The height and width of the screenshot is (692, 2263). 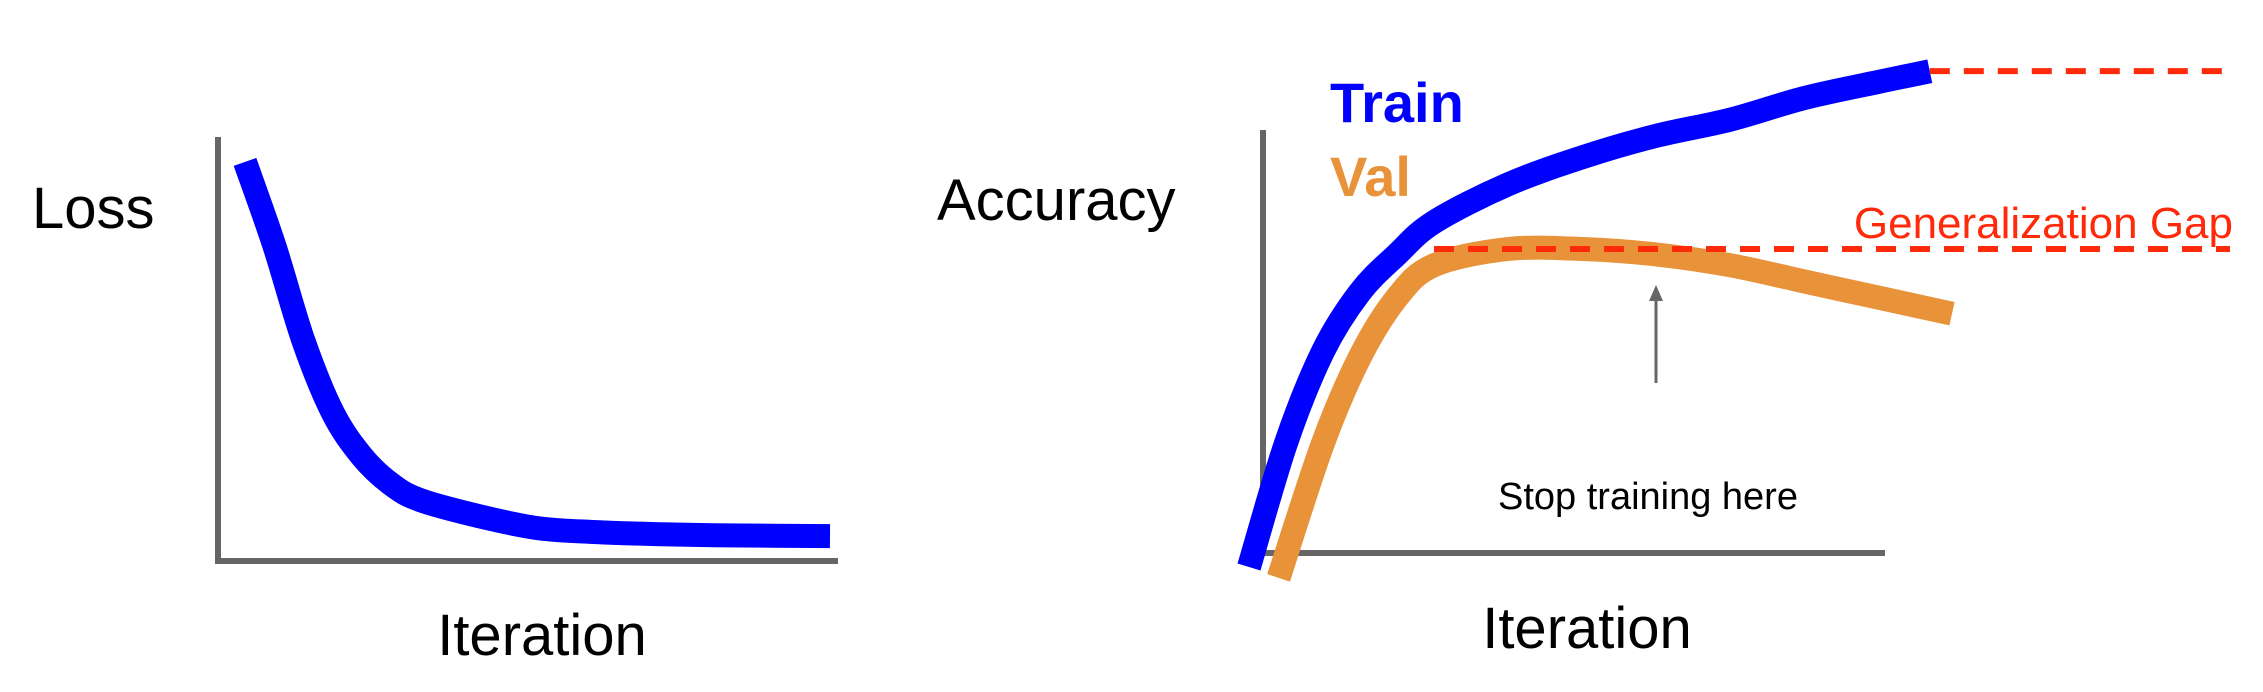 I want to click on loss-ylabel: Loss, so click(x=93, y=208).